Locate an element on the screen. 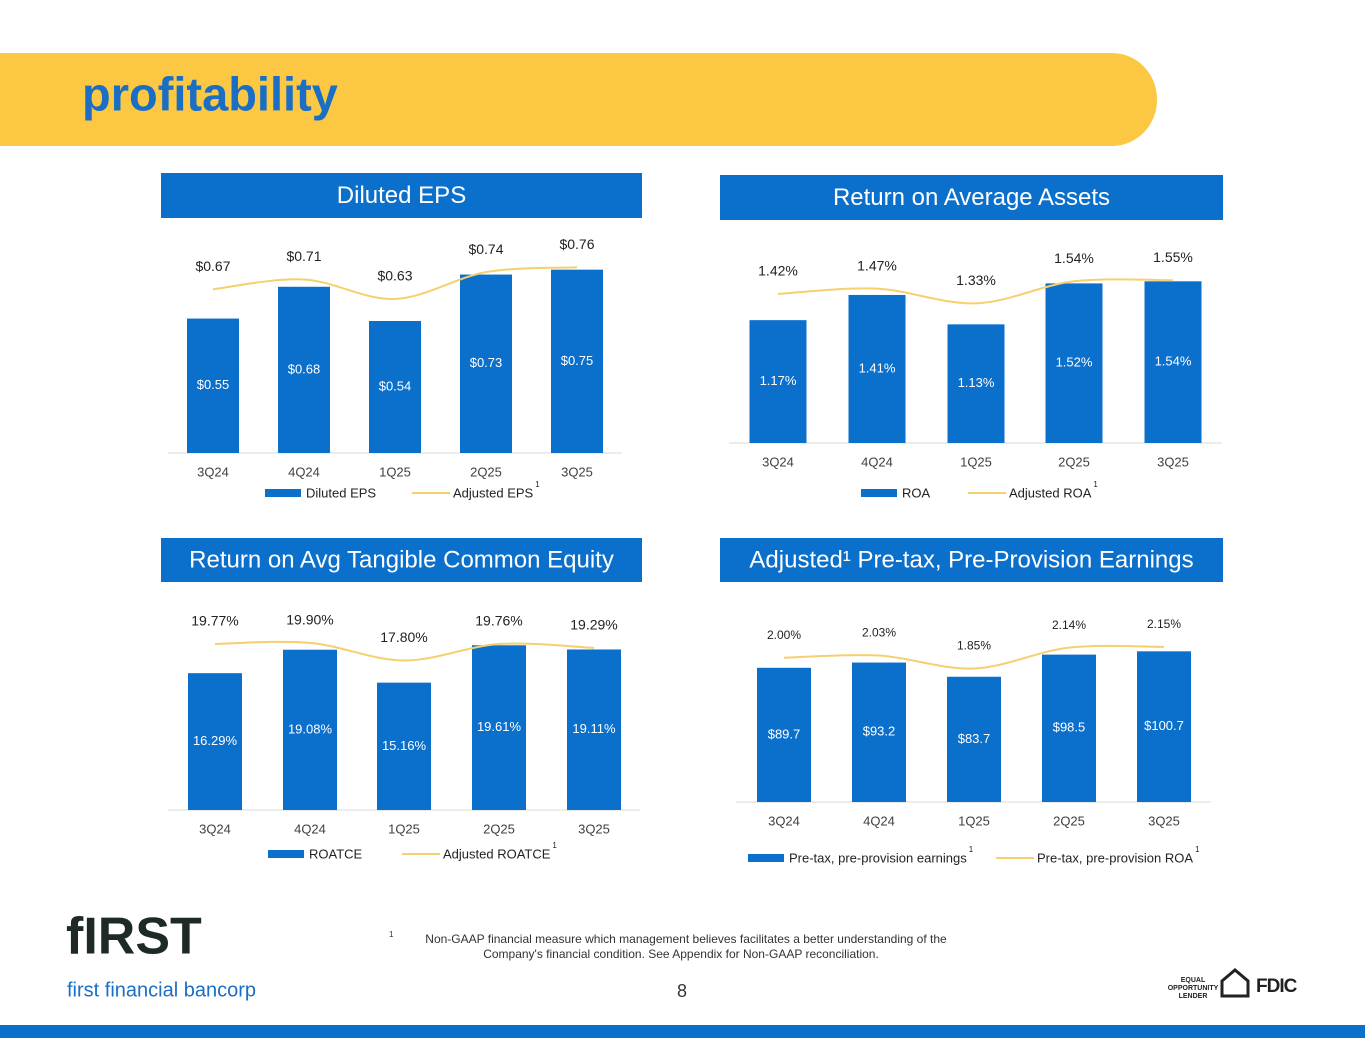  slide-title: profitability is located at coordinates (210, 93).